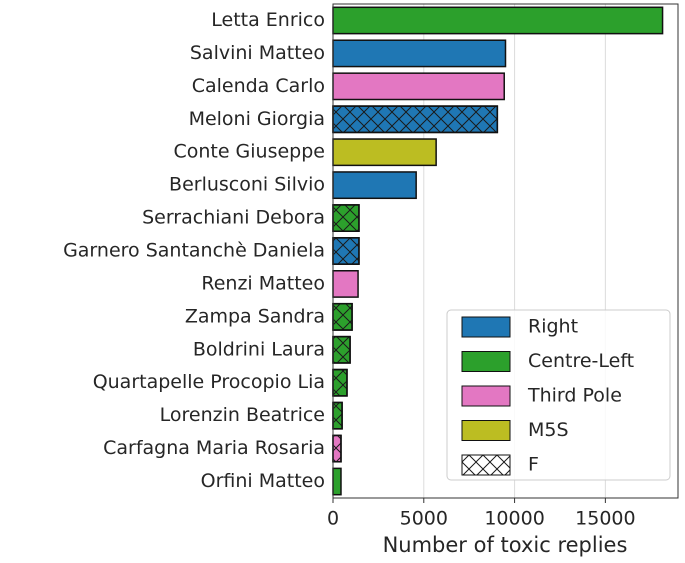 This screenshot has height=563, width=685. I want to click on legend-label: Right, so click(553, 327).